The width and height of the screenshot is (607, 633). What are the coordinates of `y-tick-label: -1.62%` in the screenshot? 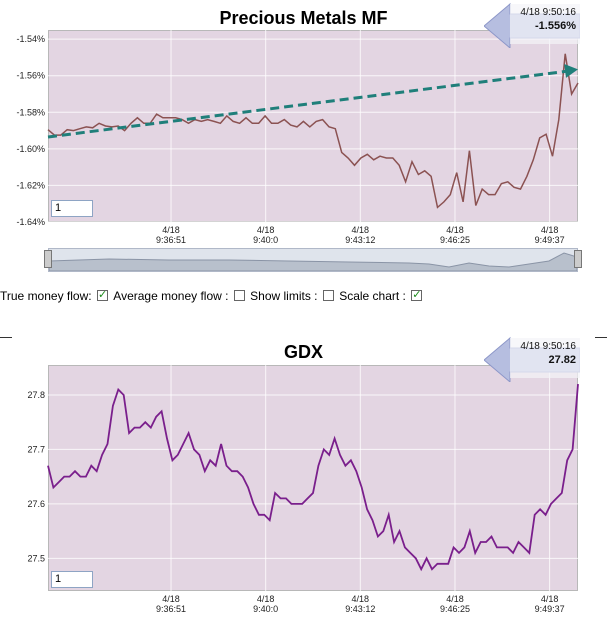 It's located at (30, 185).